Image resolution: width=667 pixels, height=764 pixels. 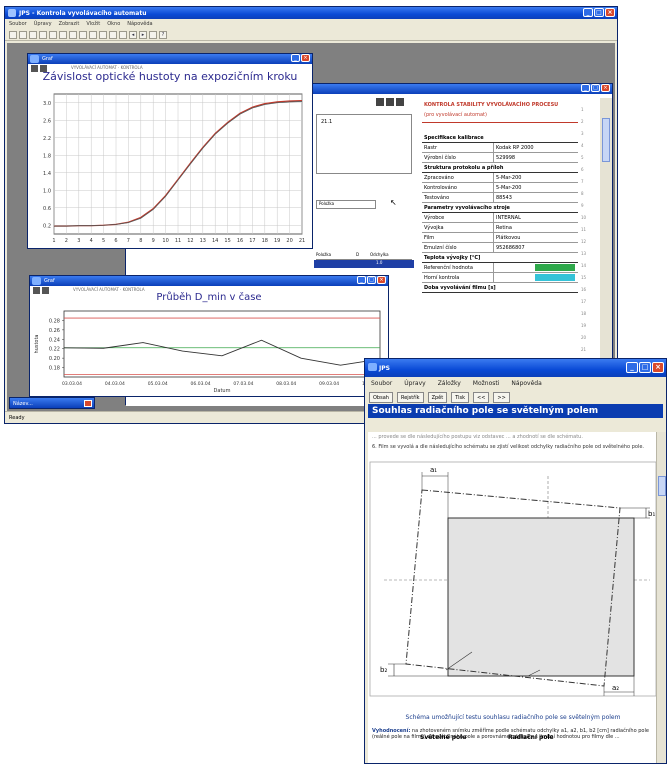 I want to click on chart1-minimize-button: _, so click(x=295, y=58).